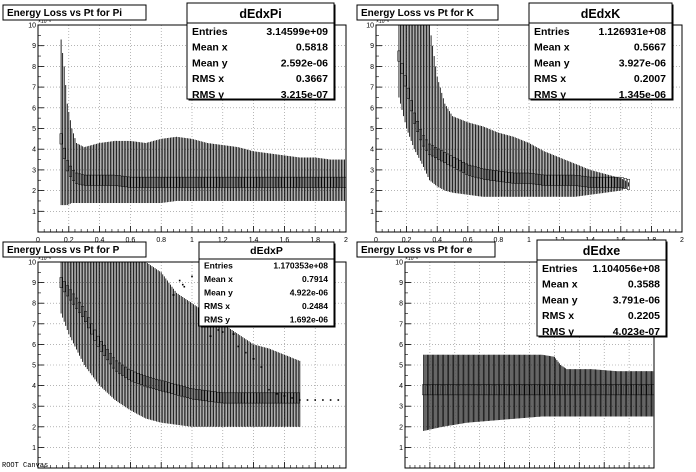  What do you see at coordinates (34, 427) in the screenshot?
I see `y-tick-label: 2` at bounding box center [34, 427].